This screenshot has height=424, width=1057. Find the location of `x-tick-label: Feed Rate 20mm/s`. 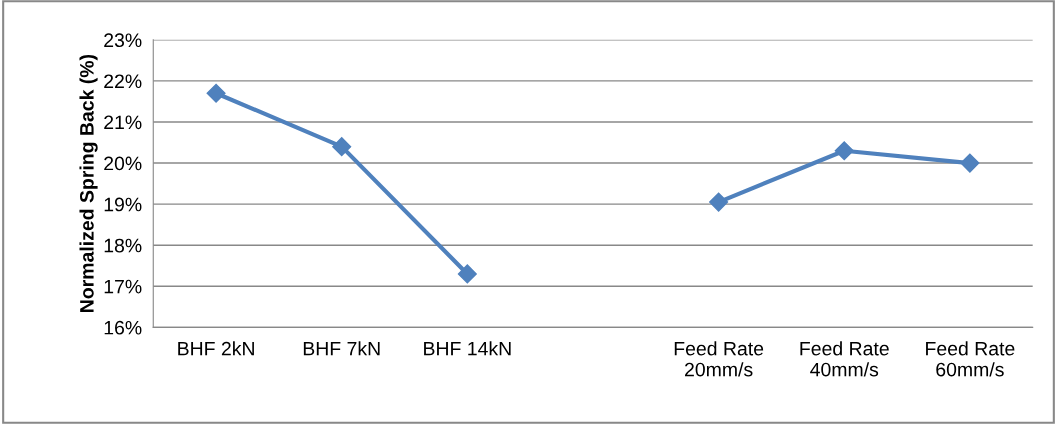

x-tick-label: Feed Rate 20mm/s is located at coordinates (719, 359).